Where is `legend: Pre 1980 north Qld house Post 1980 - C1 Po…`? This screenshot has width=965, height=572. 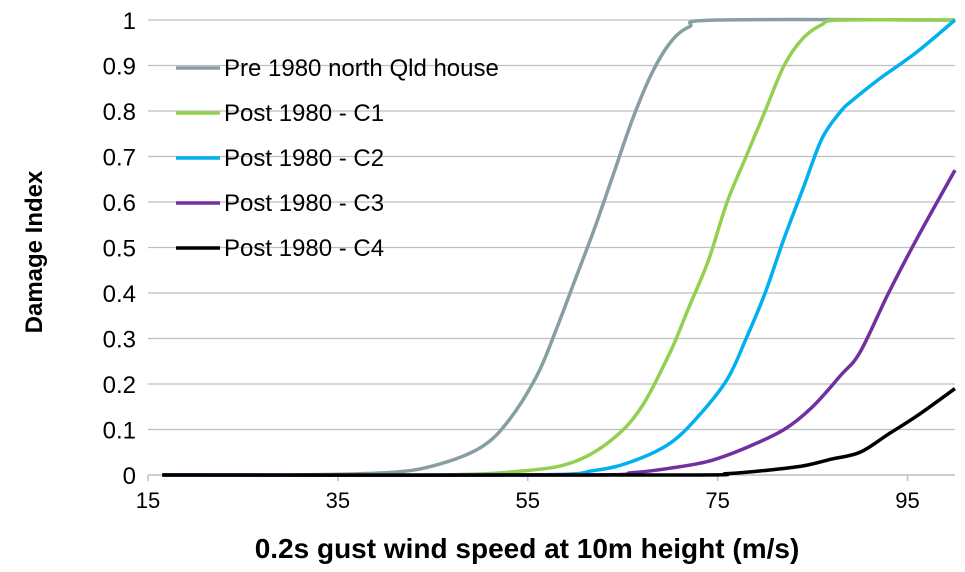
legend: Pre 1980 north Qld house Post 1980 - C1 Po… is located at coordinates (337, 158).